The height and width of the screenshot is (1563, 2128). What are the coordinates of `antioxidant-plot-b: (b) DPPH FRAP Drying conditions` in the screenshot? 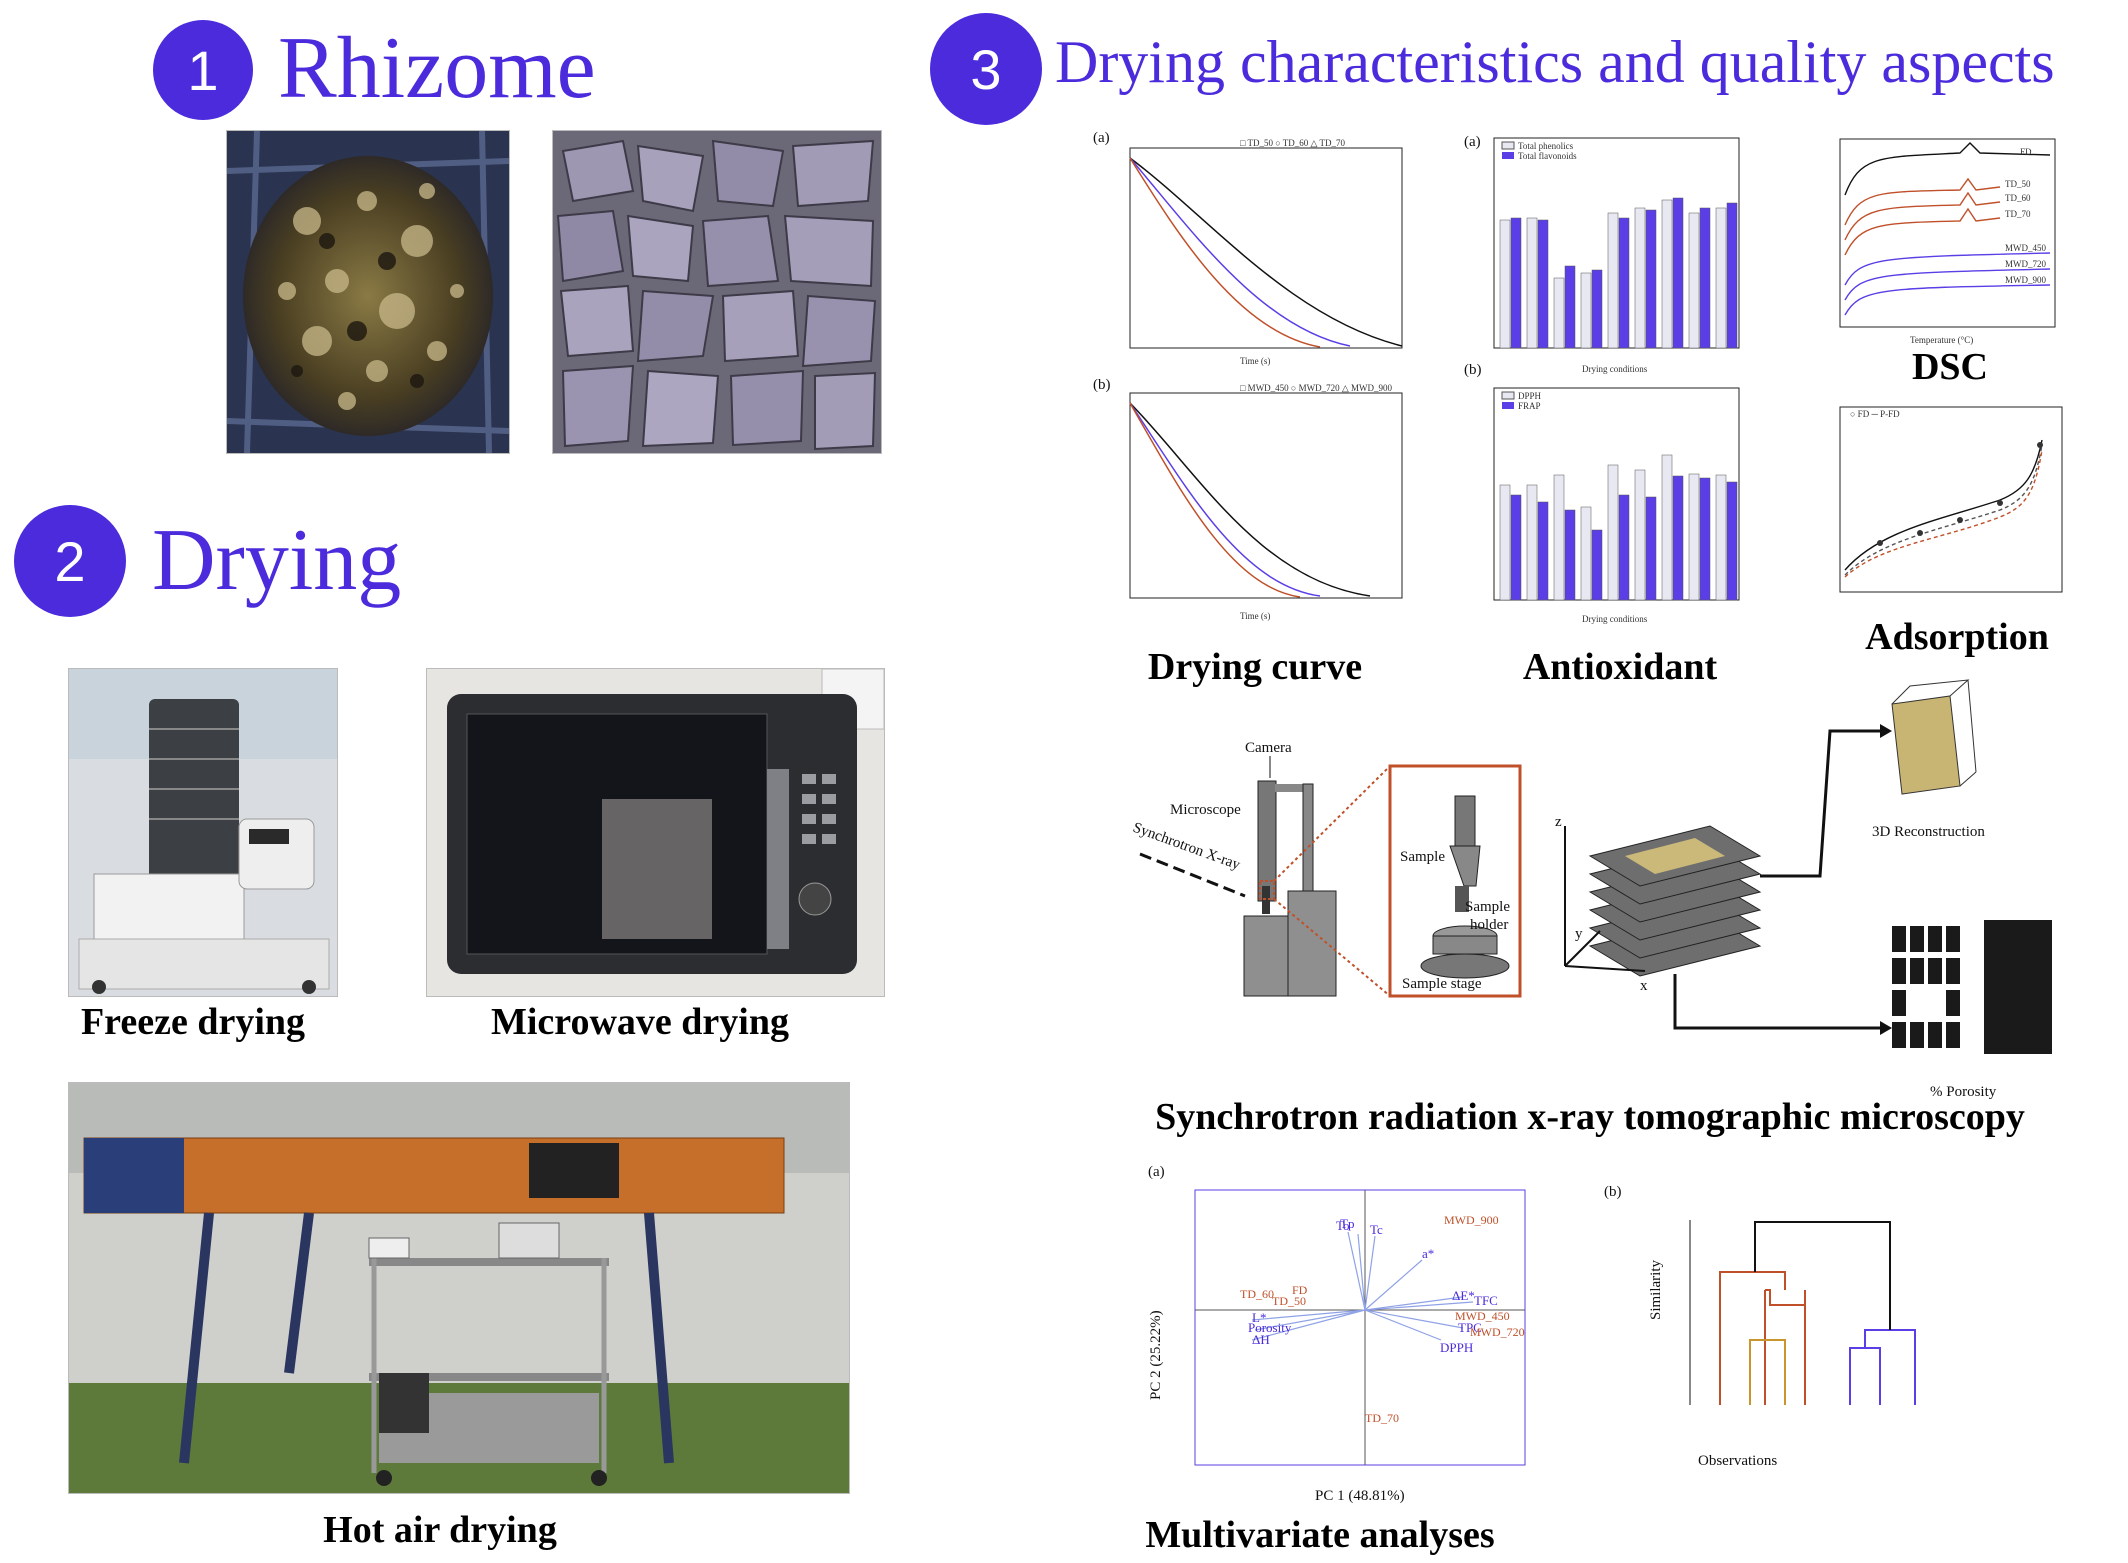 It's located at (1602, 493).